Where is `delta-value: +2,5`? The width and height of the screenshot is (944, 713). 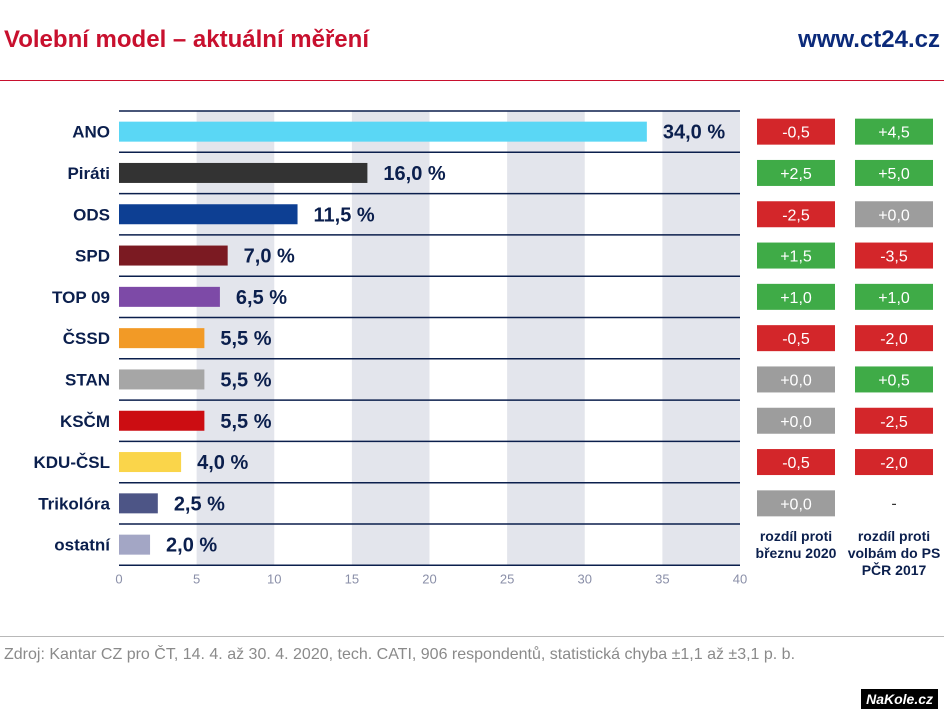
delta-value: +2,5 is located at coordinates (796, 174).